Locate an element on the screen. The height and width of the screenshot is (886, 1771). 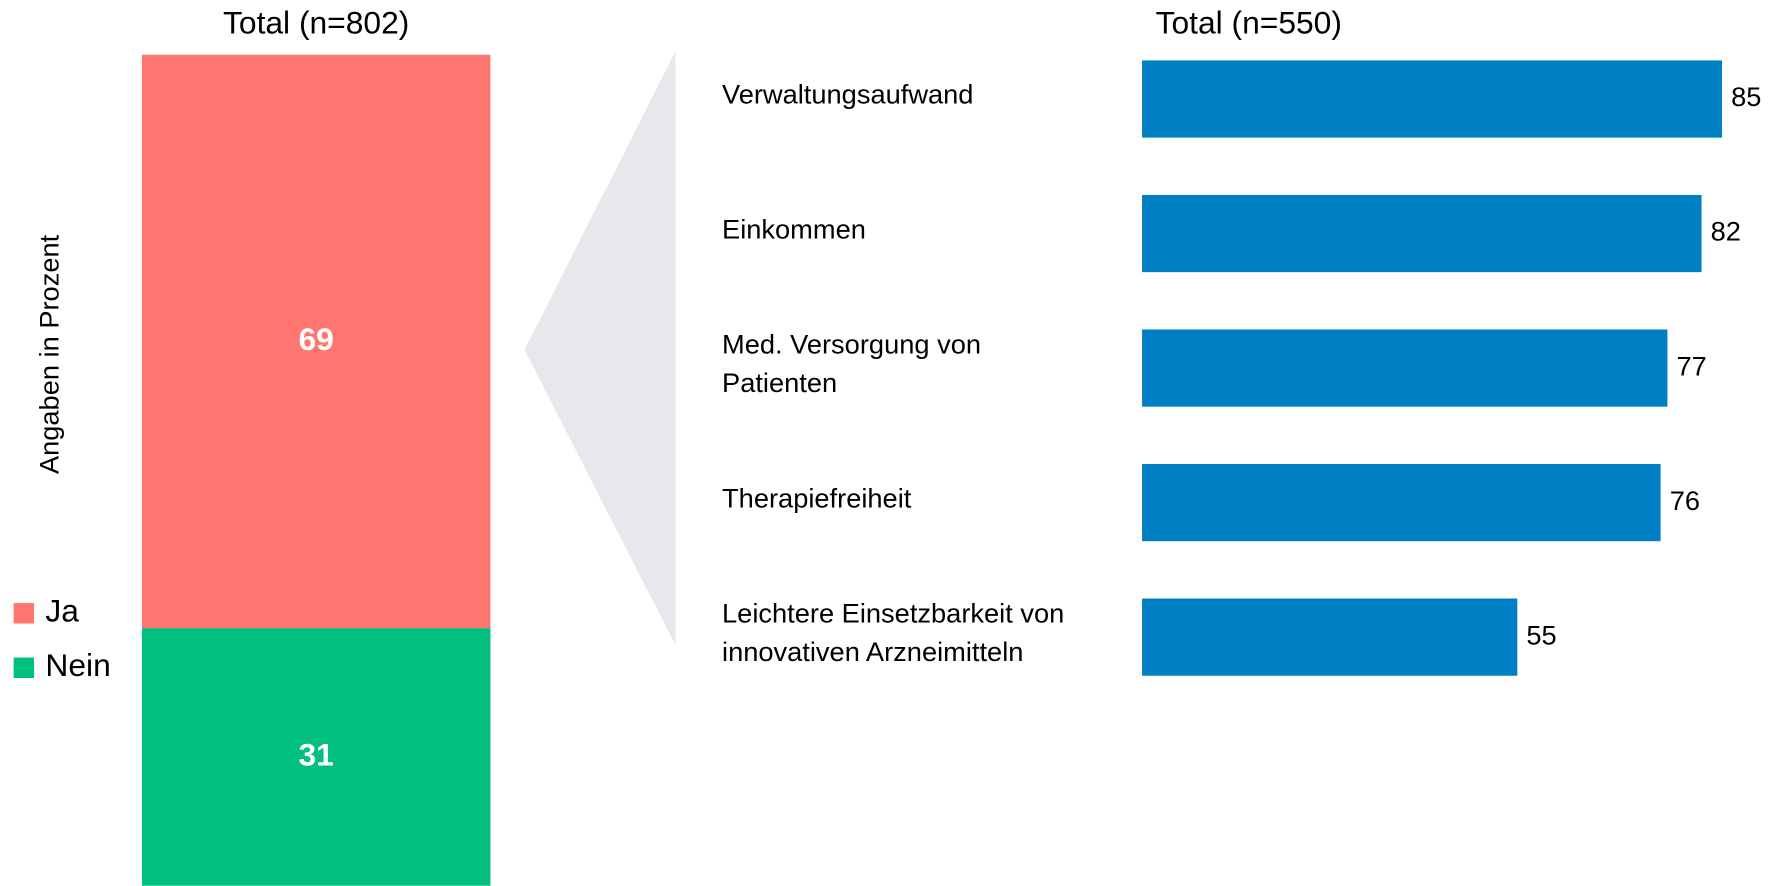
data-label: 76 is located at coordinates (1685, 500).